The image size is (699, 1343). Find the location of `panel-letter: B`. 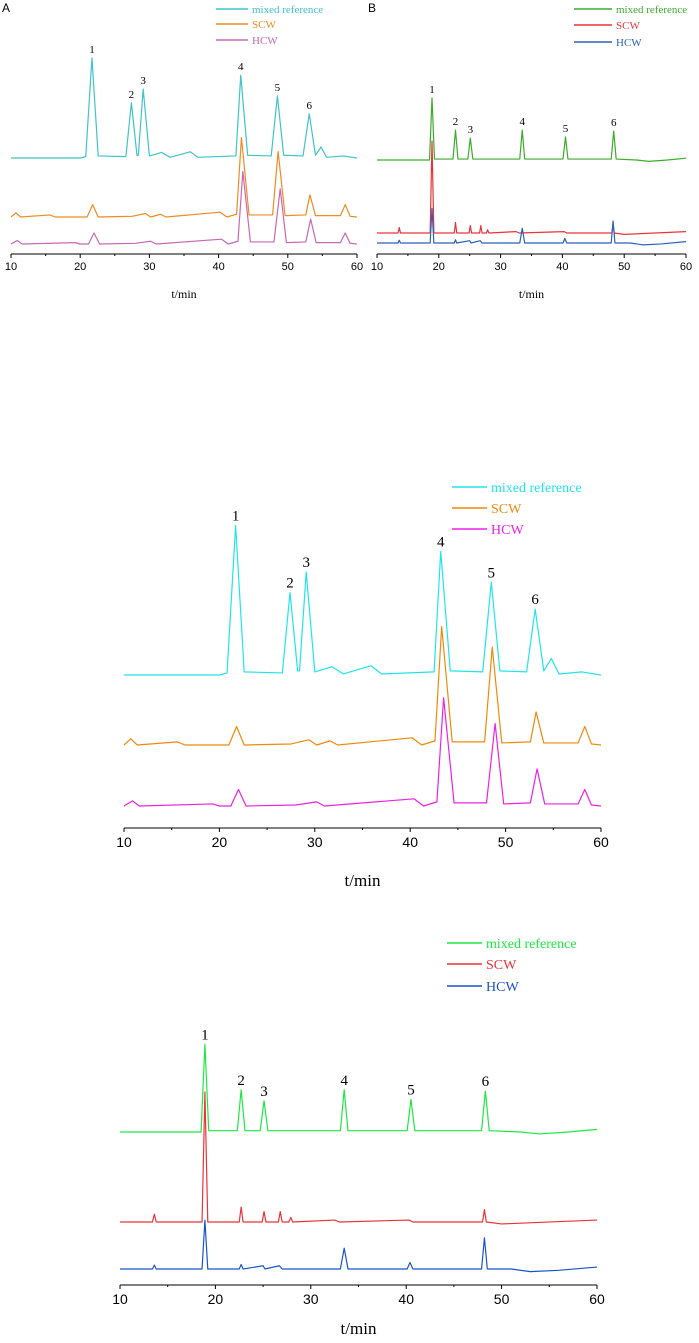

panel-letter: B is located at coordinates (372, 8).